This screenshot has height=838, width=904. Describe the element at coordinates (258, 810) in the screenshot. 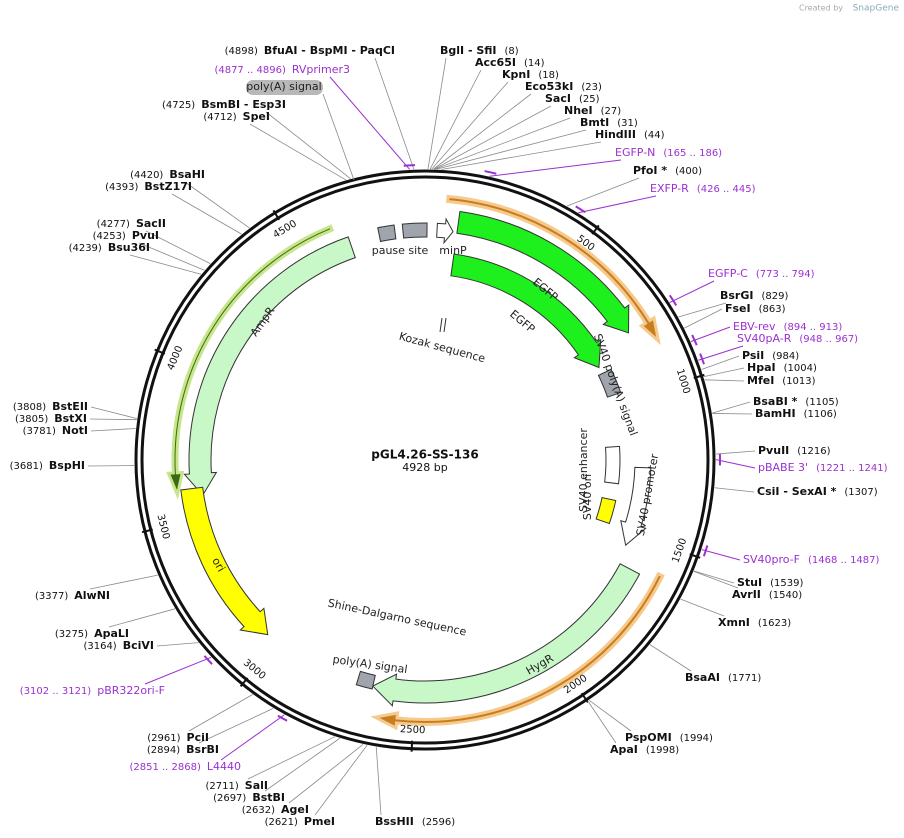

I see `position: (2632)` at that location.